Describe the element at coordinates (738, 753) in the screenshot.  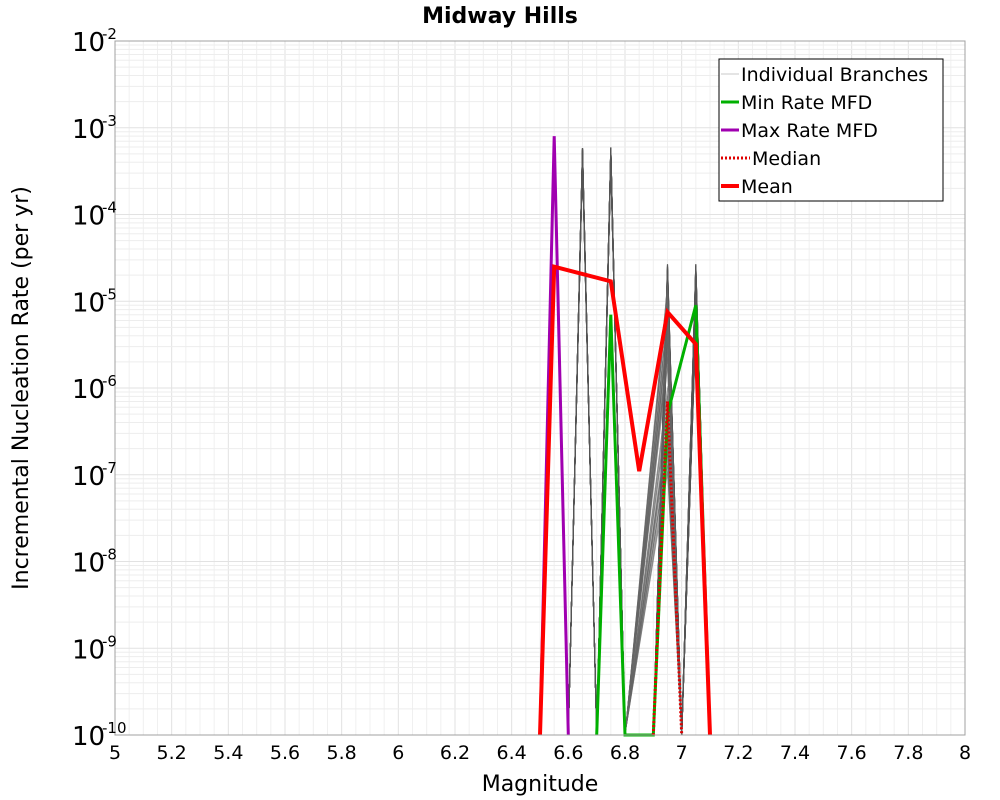
I see `x-tick-label: 7.2` at that location.